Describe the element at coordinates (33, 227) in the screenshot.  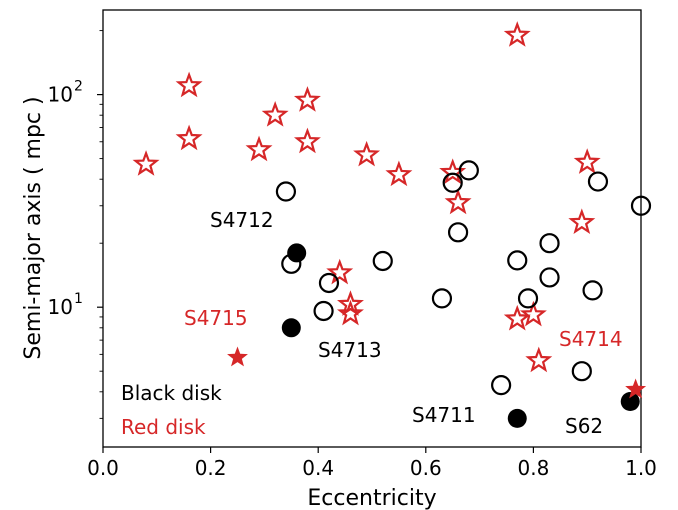
I see `y-axis-label: Semi-major axis ( mpc )` at that location.